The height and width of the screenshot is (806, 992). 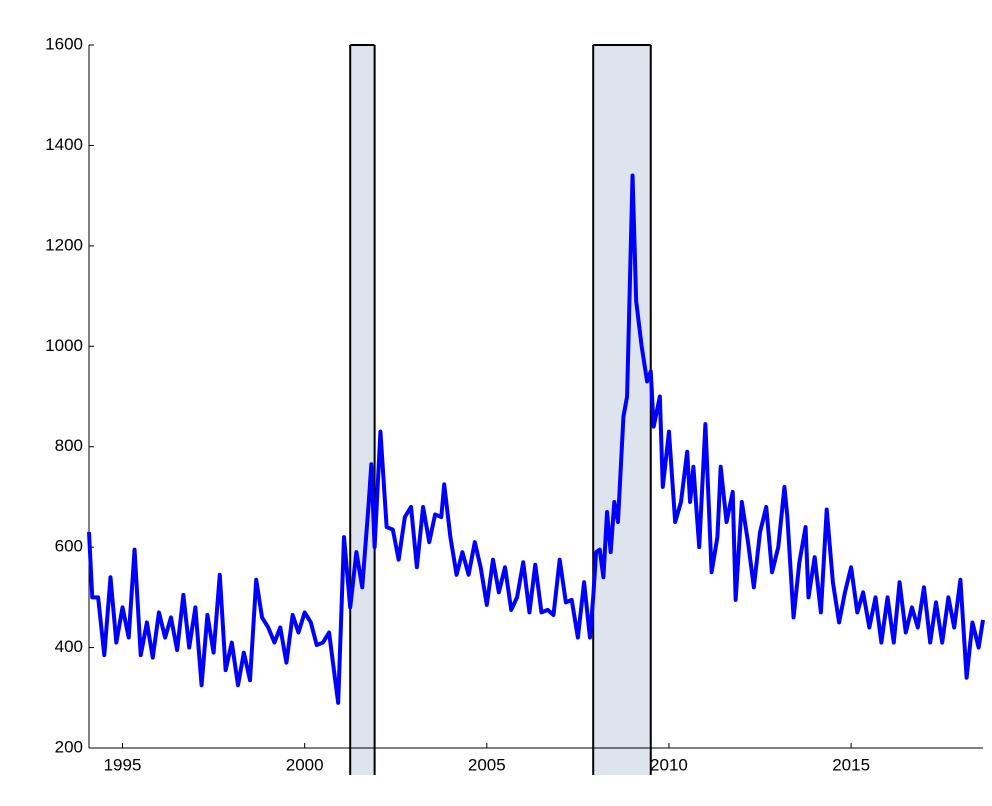 I want to click on y-tick-label: 600, so click(x=69, y=546).